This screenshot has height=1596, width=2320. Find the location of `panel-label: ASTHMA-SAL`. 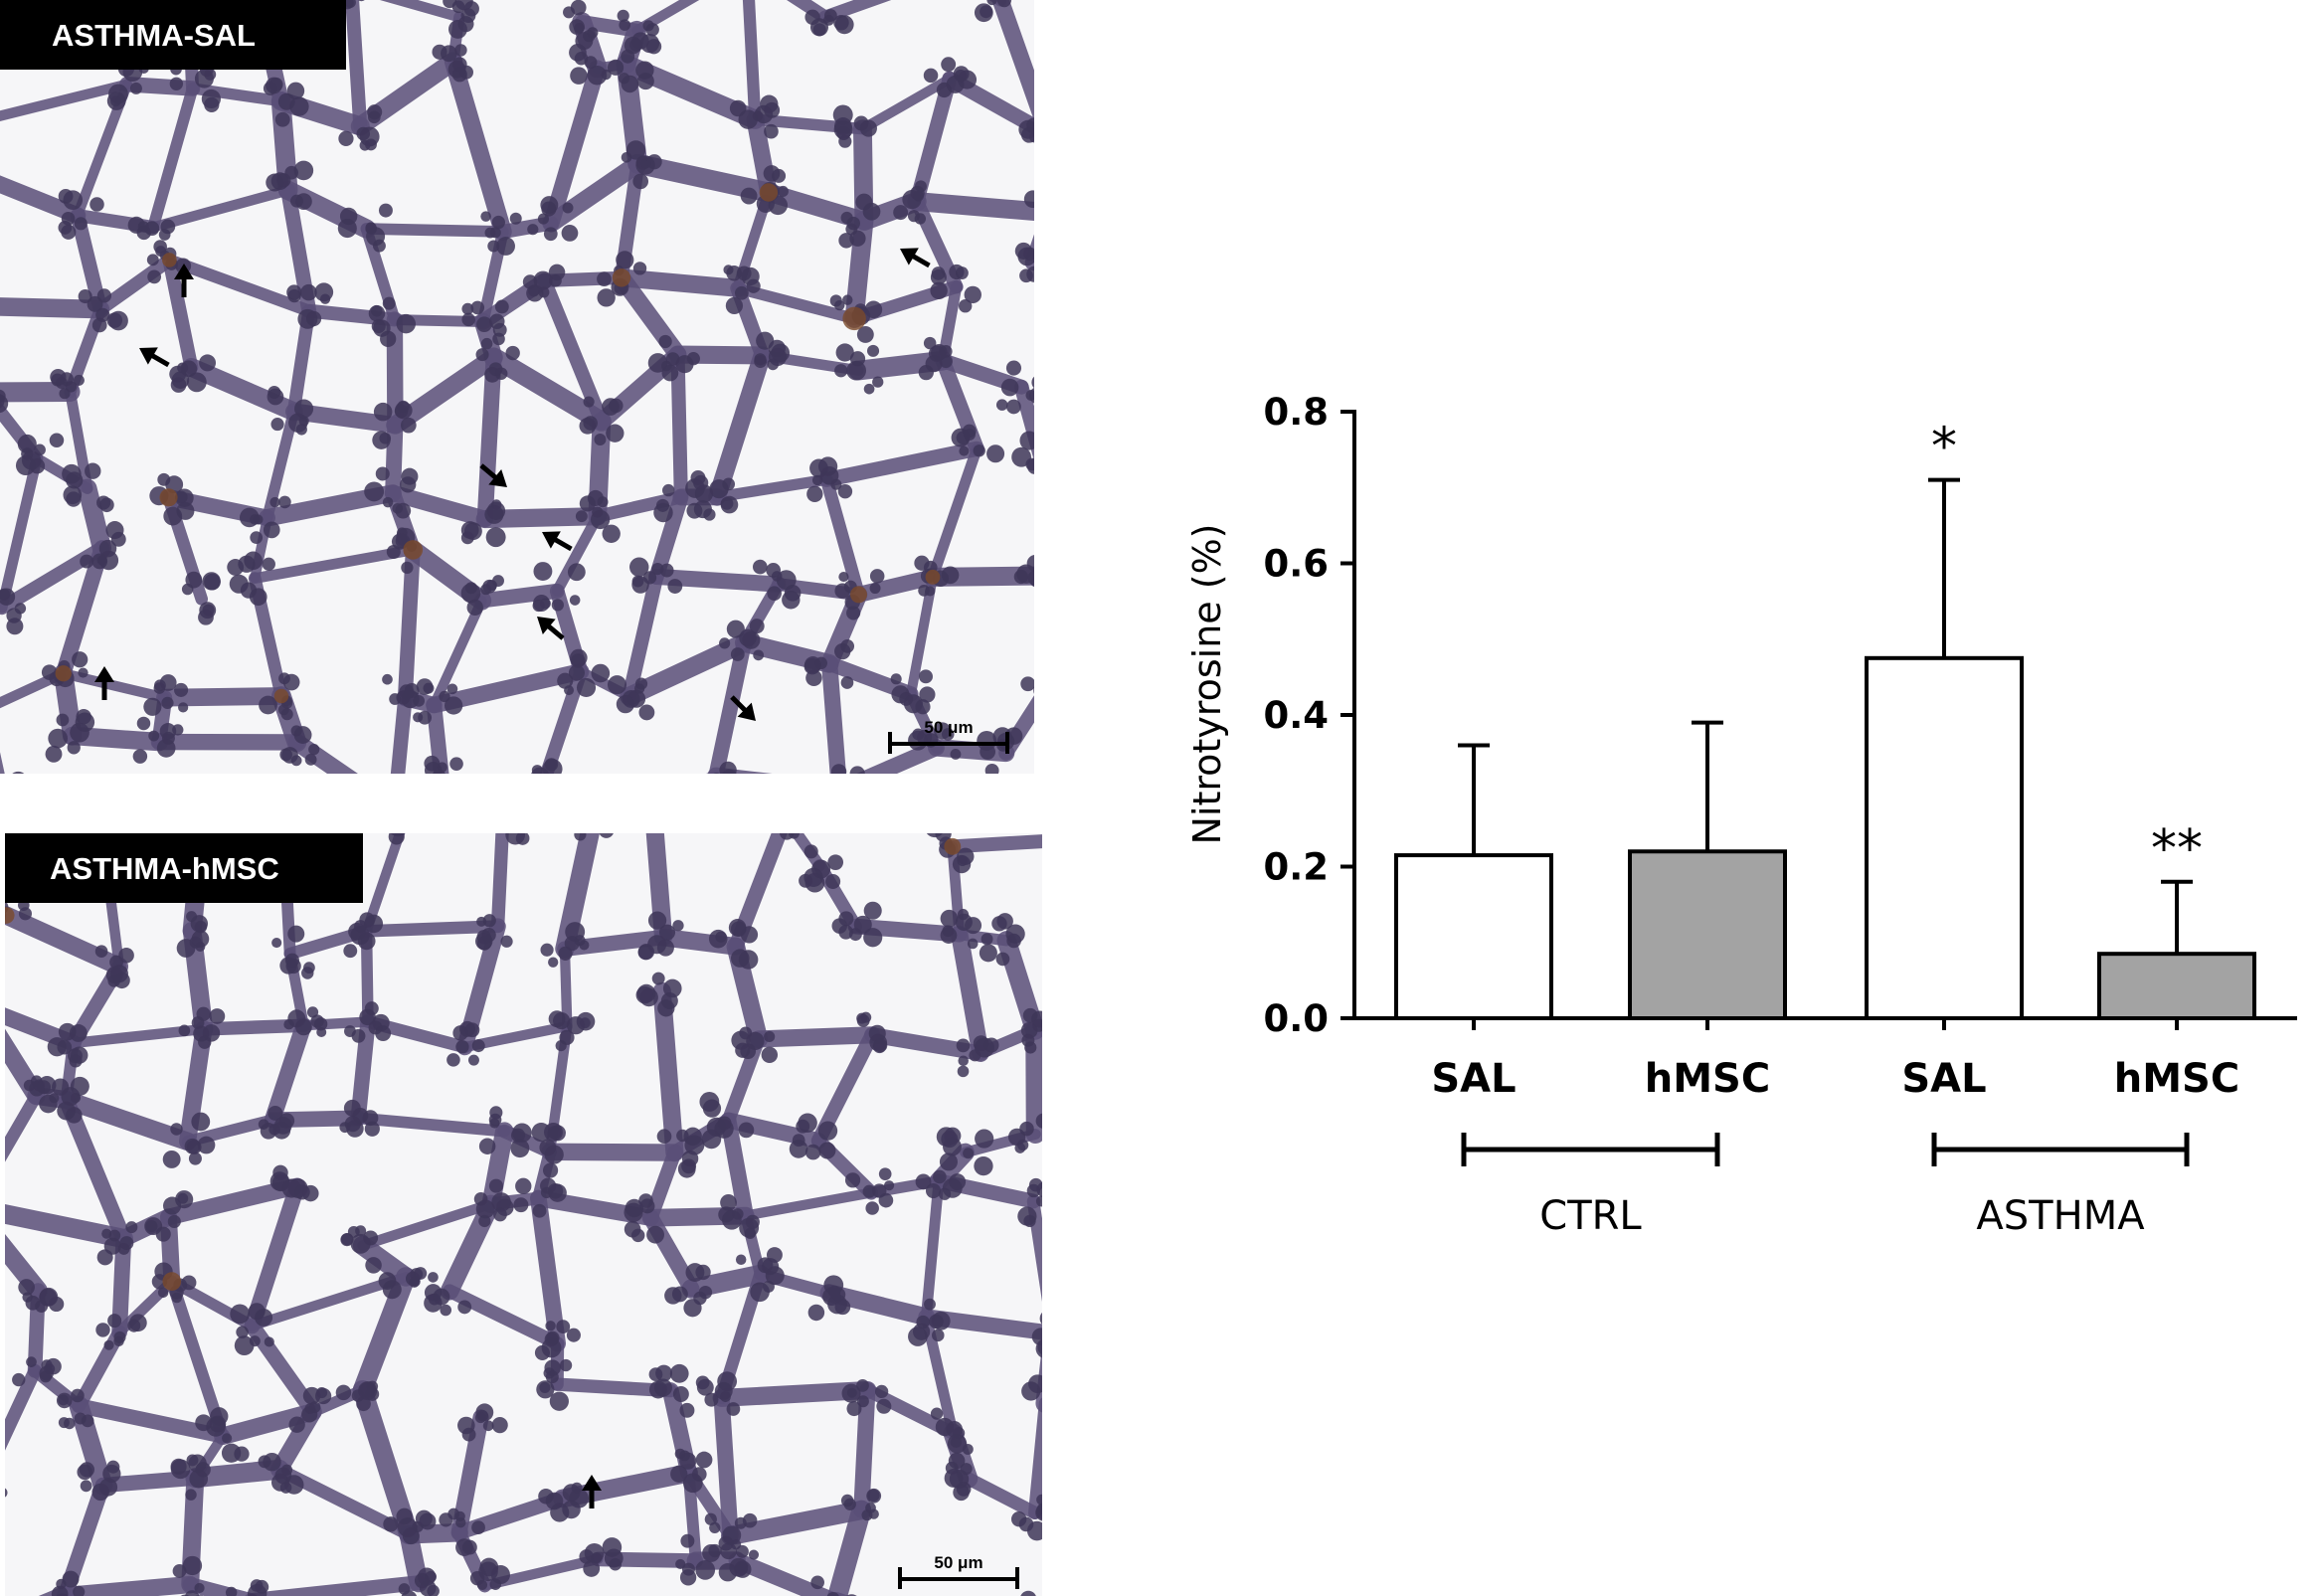

panel-label: ASTHMA-SAL is located at coordinates (173, 35).